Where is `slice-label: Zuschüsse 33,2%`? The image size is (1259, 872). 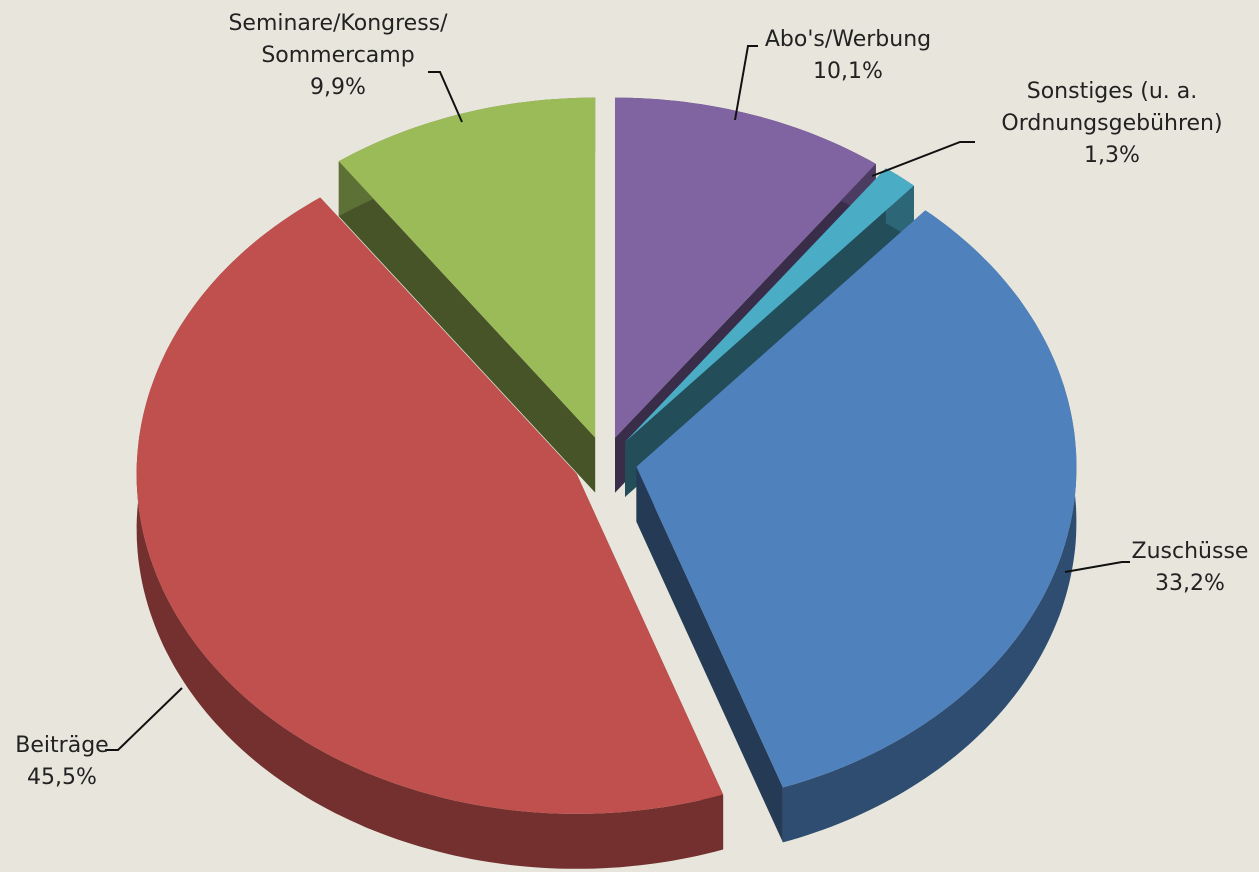 slice-label: Zuschüsse 33,2% is located at coordinates (1190, 568).